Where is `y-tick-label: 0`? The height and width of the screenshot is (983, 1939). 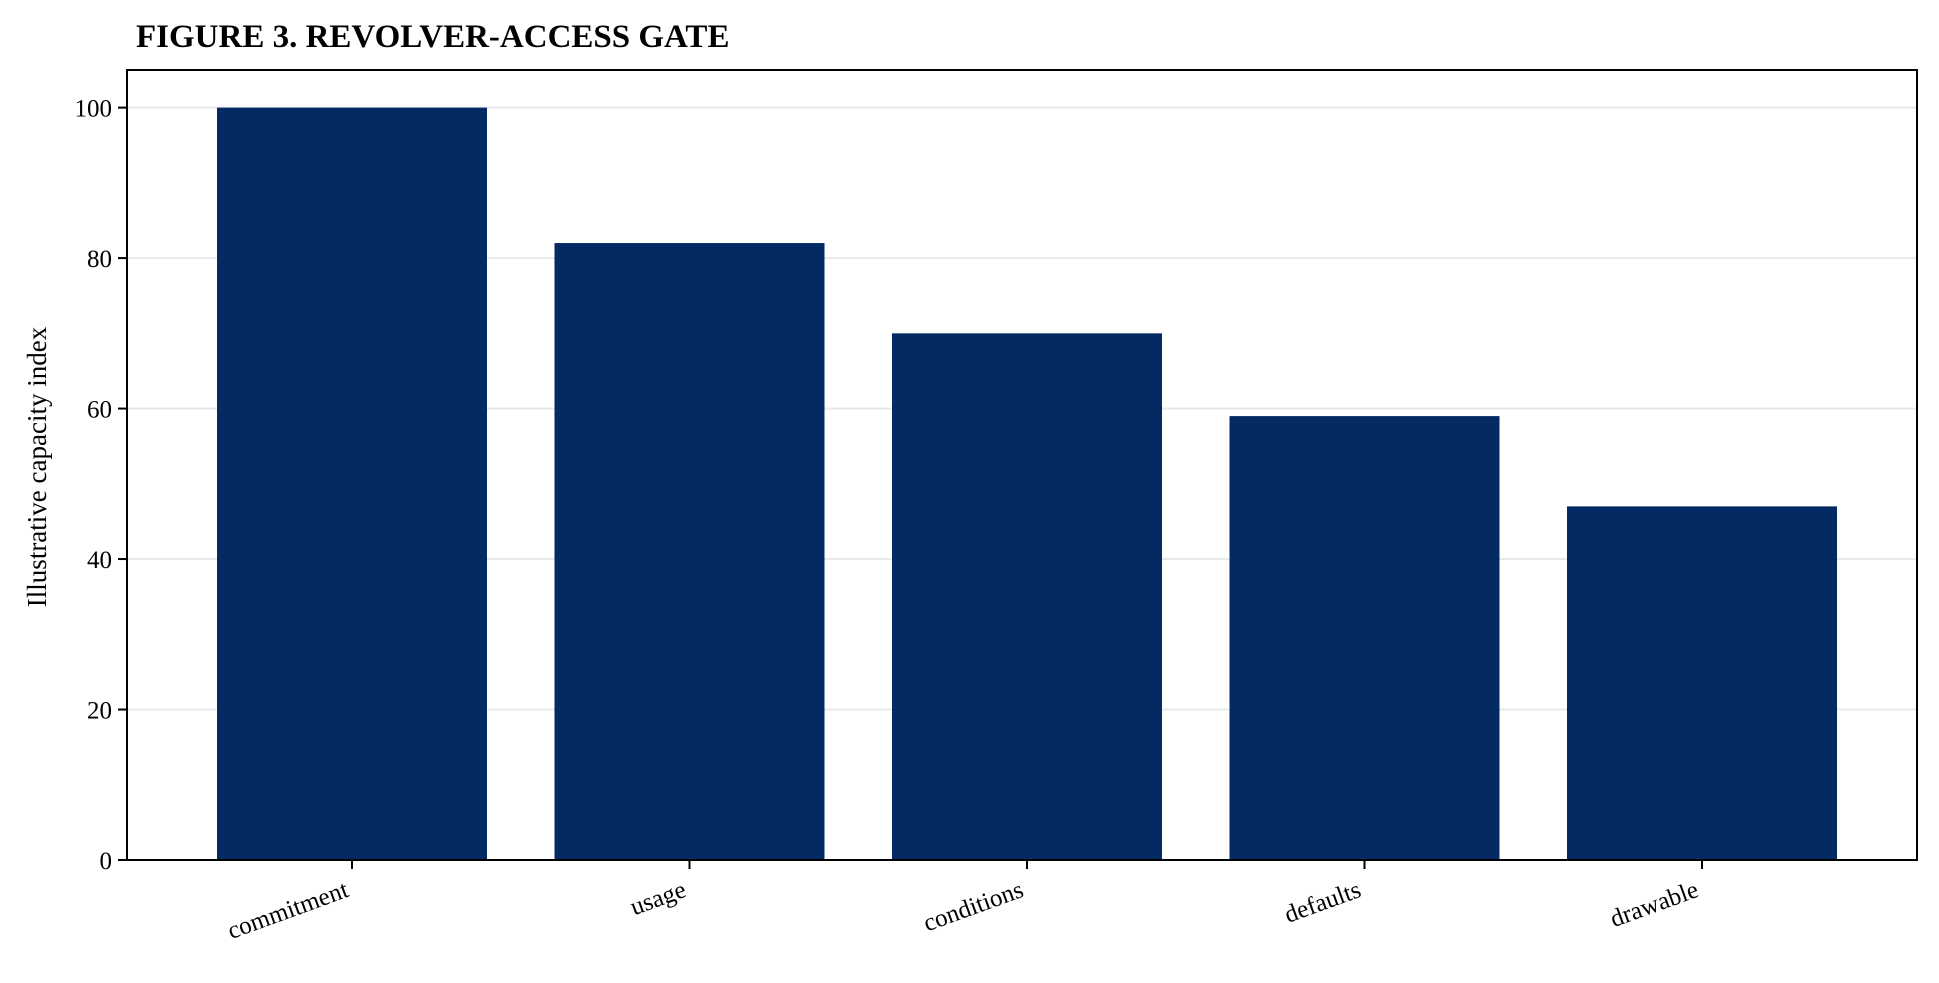 y-tick-label: 0 is located at coordinates (106, 861).